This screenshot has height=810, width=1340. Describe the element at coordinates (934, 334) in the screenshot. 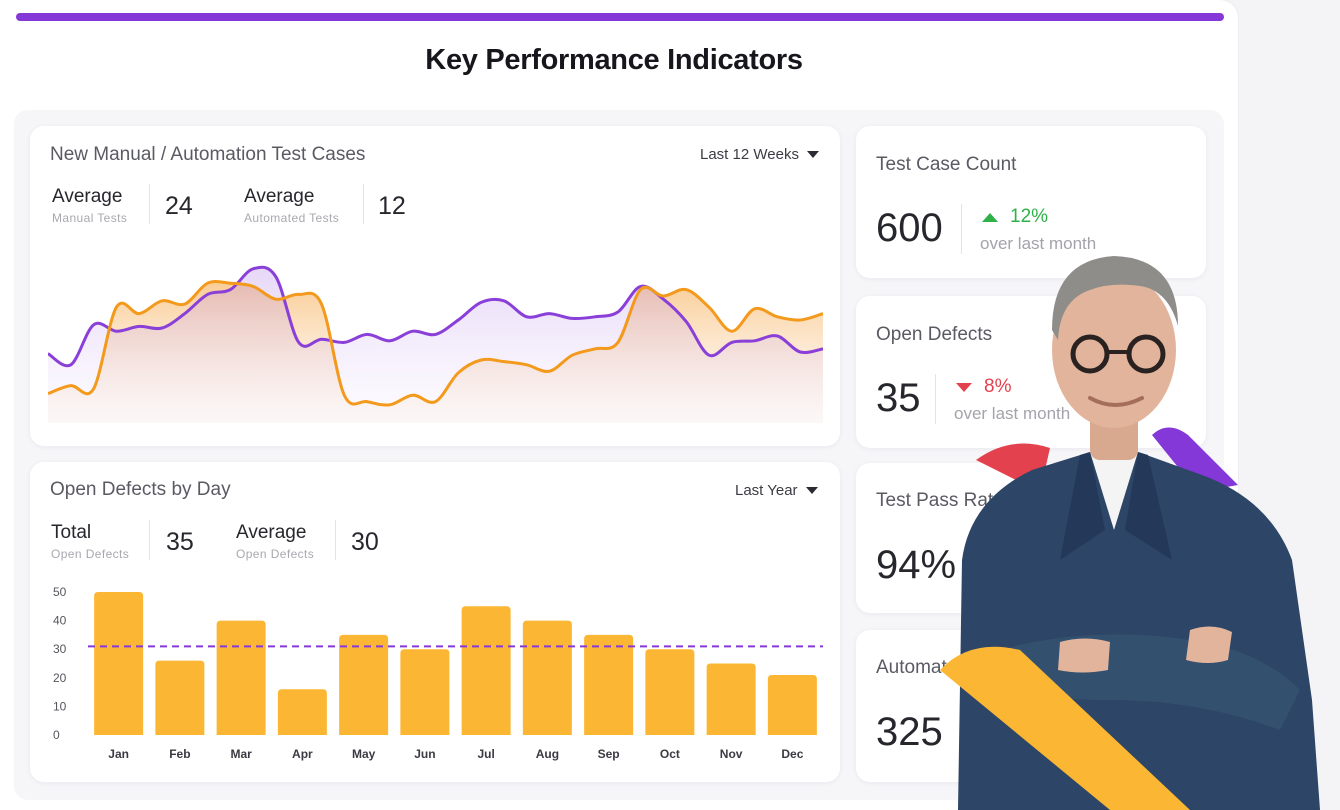

I see `kpi-title: Open Defects` at that location.